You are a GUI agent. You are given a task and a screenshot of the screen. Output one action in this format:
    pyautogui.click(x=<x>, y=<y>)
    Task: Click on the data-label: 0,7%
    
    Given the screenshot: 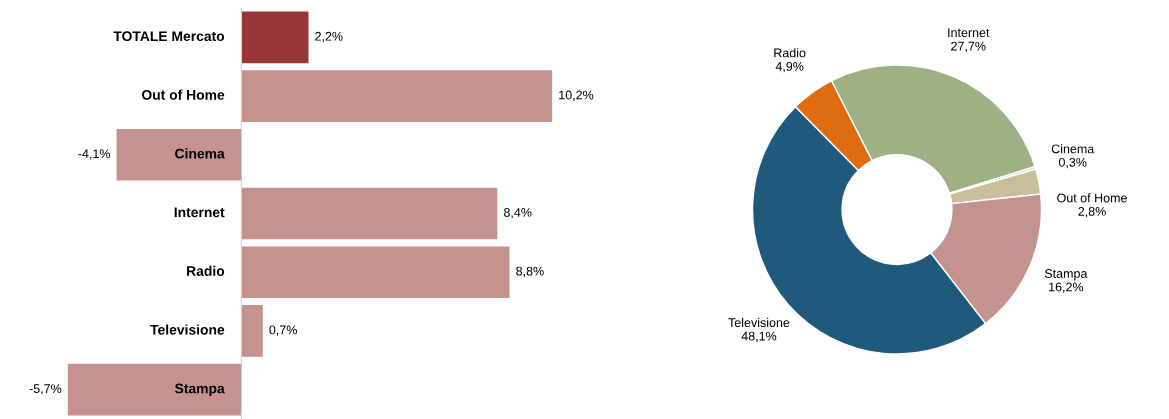 What is the action you would take?
    pyautogui.click(x=283, y=330)
    